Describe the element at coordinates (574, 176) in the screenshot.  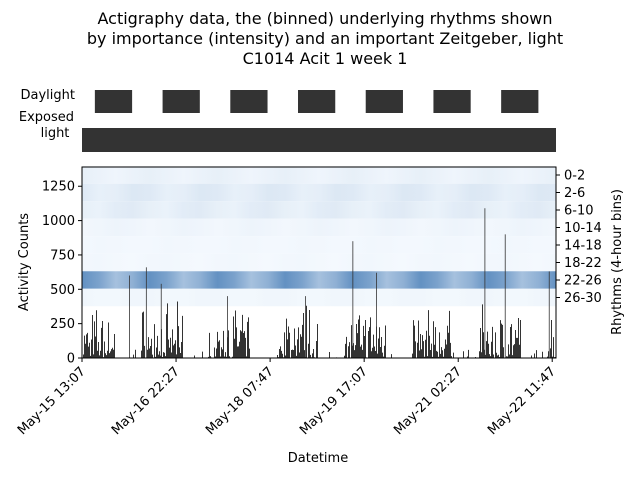
I see `y2-tick-label: 0-2` at that location.